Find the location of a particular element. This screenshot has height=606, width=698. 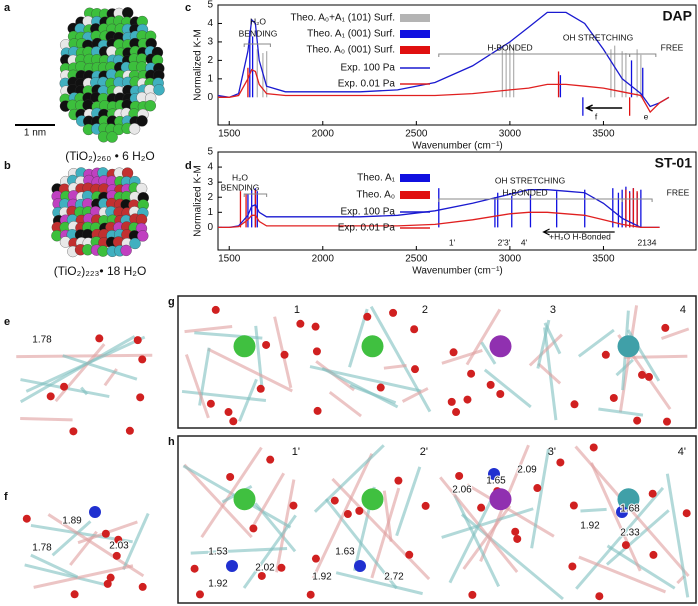

distance-label: 2.09 is located at coordinates (527, 470).